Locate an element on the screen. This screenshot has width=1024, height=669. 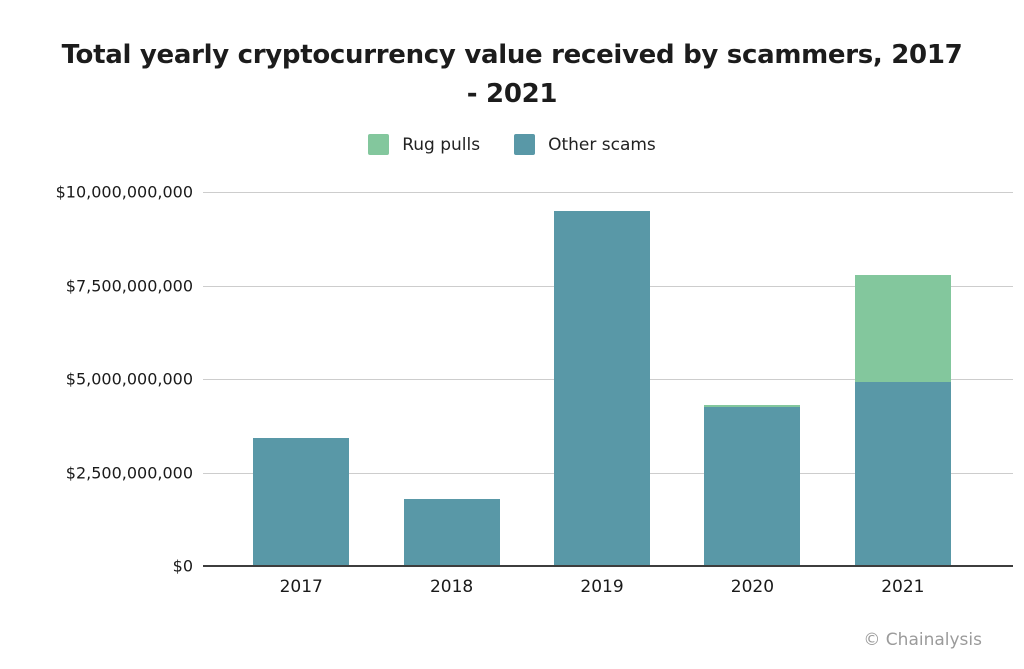
legend-label-other-scams: Other scams is located at coordinates (602, 144).